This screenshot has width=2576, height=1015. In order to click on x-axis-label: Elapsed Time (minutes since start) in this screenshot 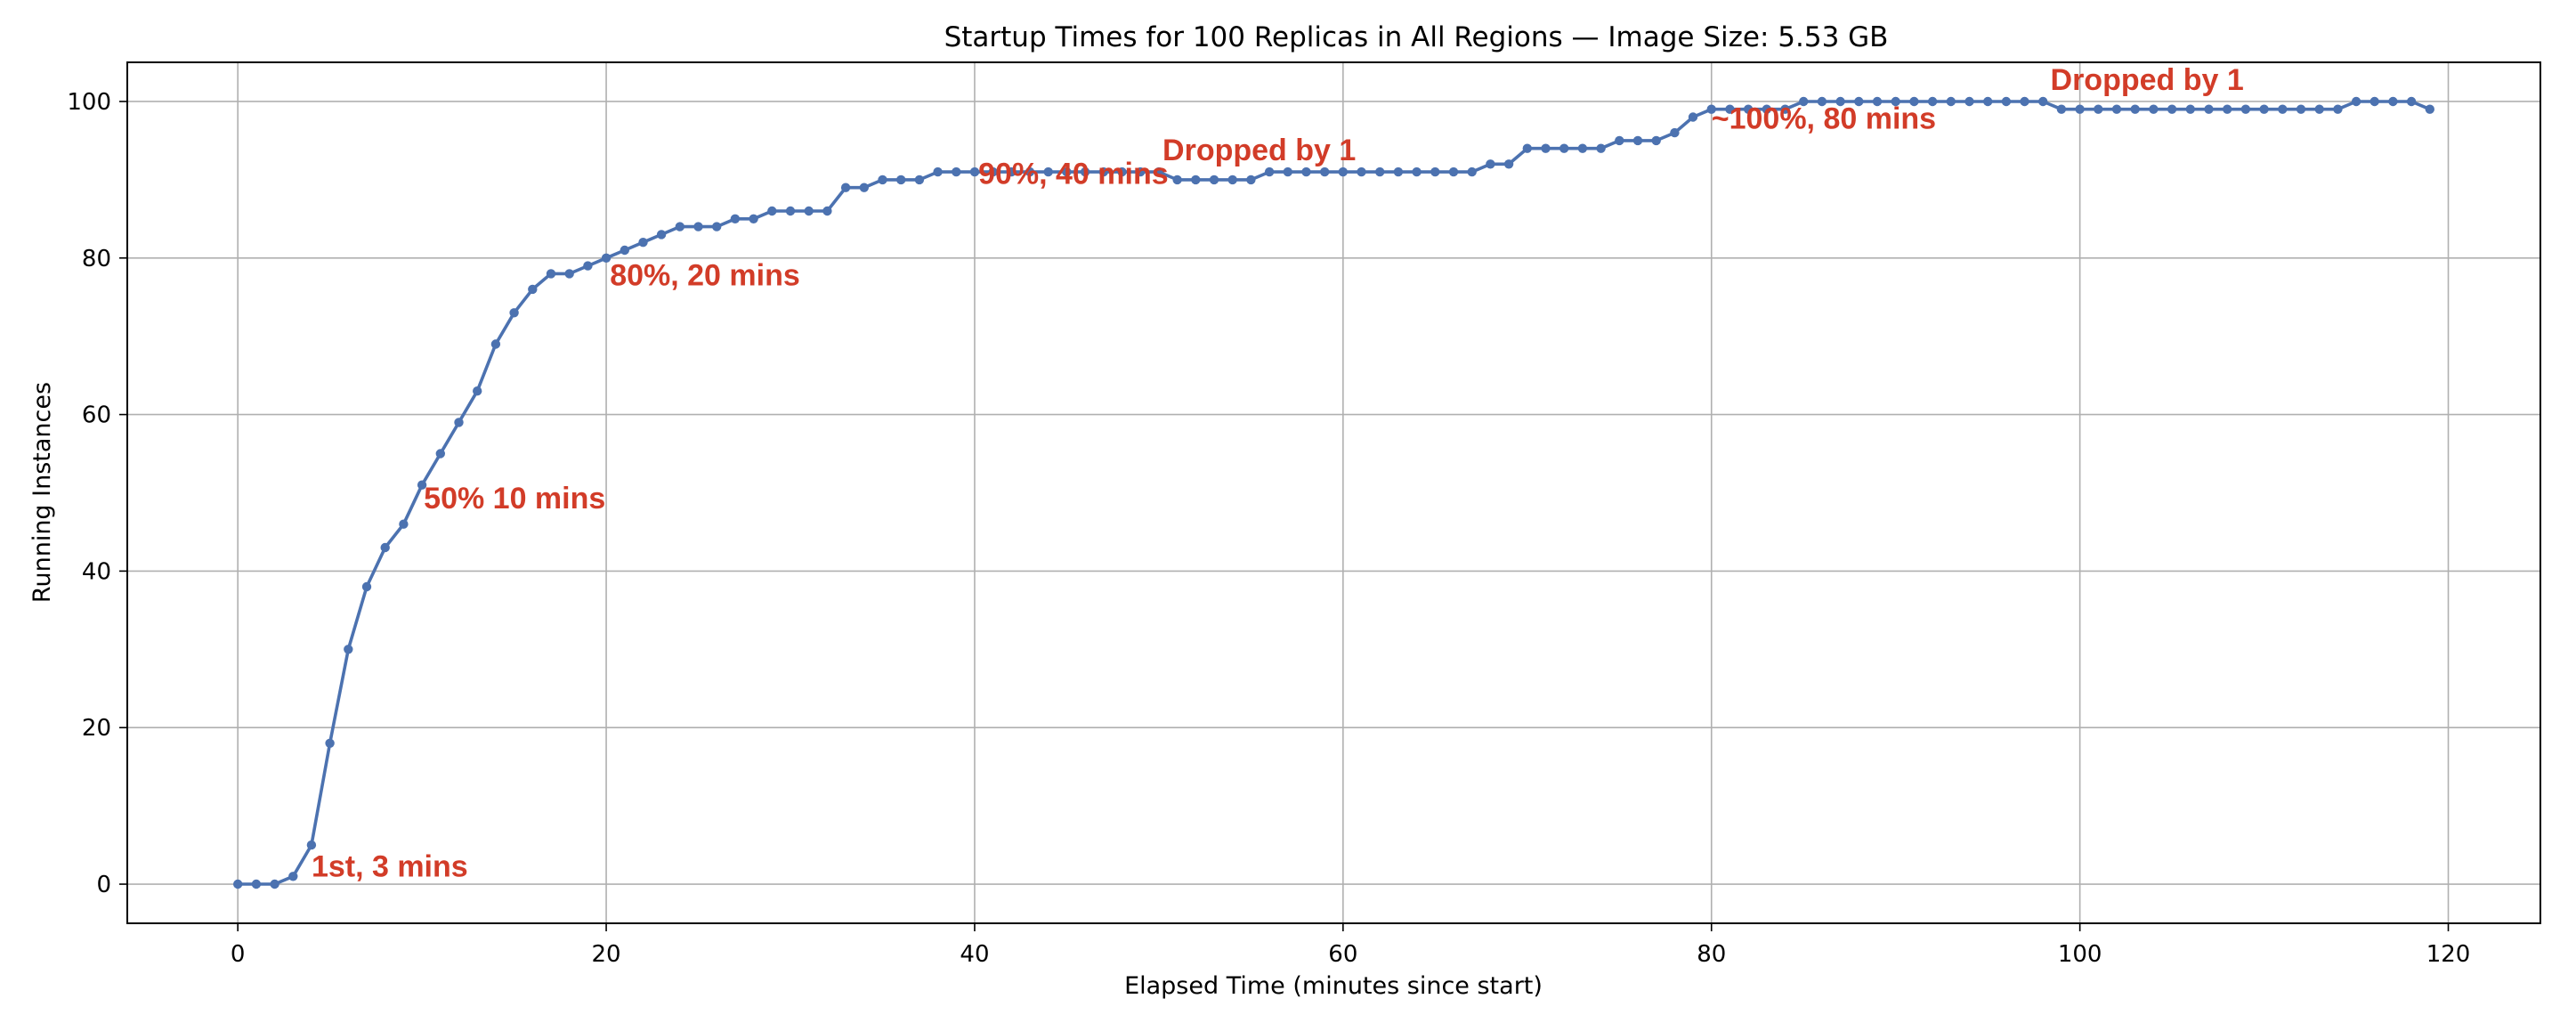, I will do `click(1333, 986)`.